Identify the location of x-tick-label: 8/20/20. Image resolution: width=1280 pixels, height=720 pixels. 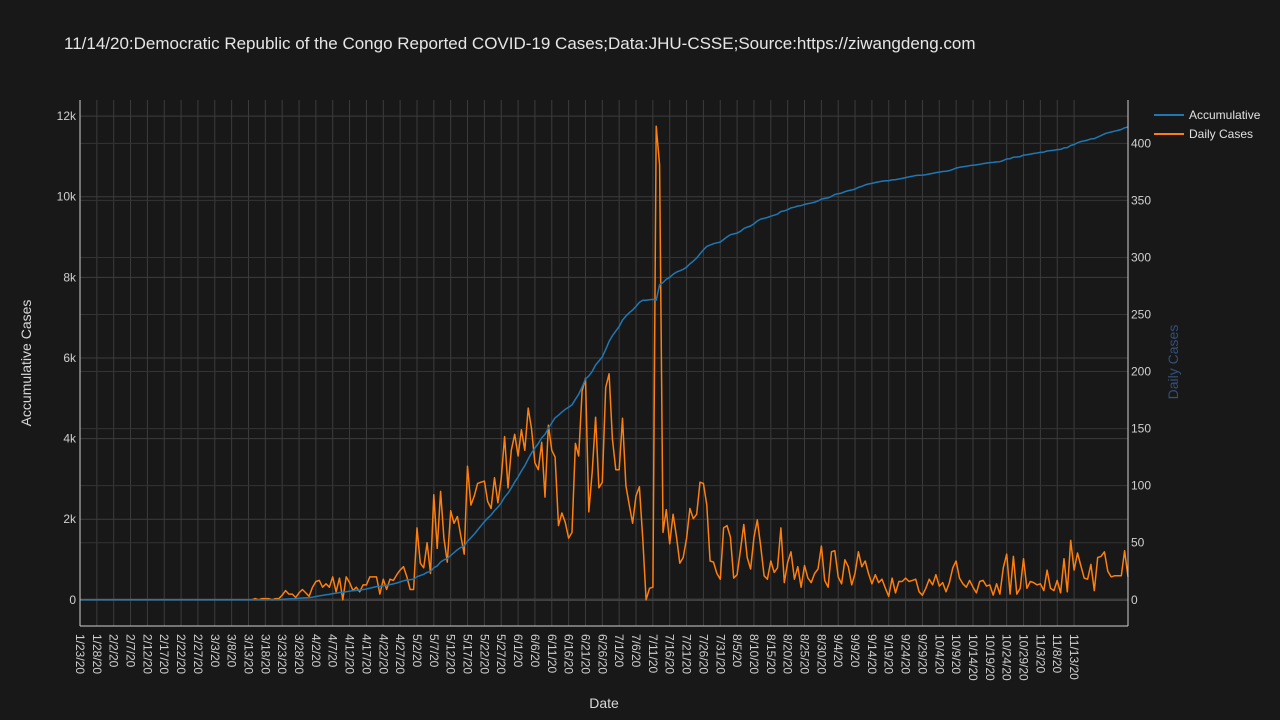
(788, 654).